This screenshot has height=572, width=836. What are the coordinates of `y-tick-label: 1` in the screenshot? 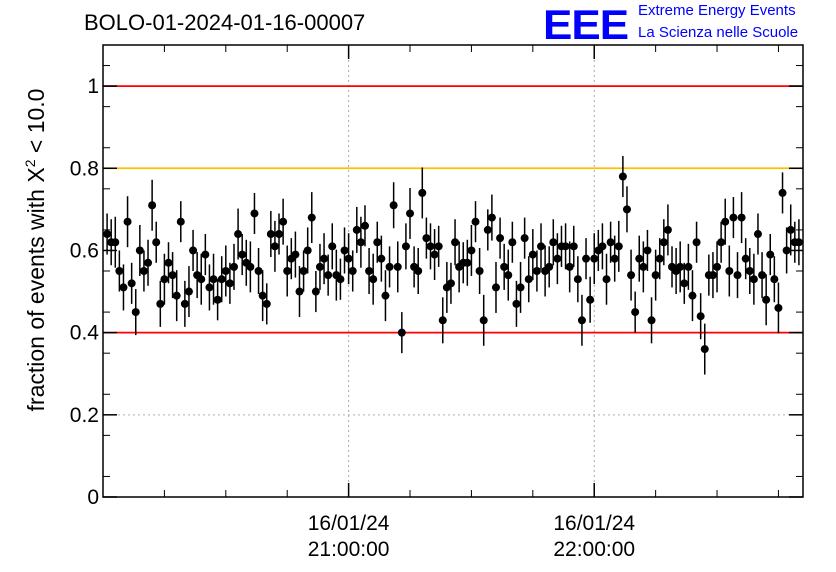 It's located at (93, 86).